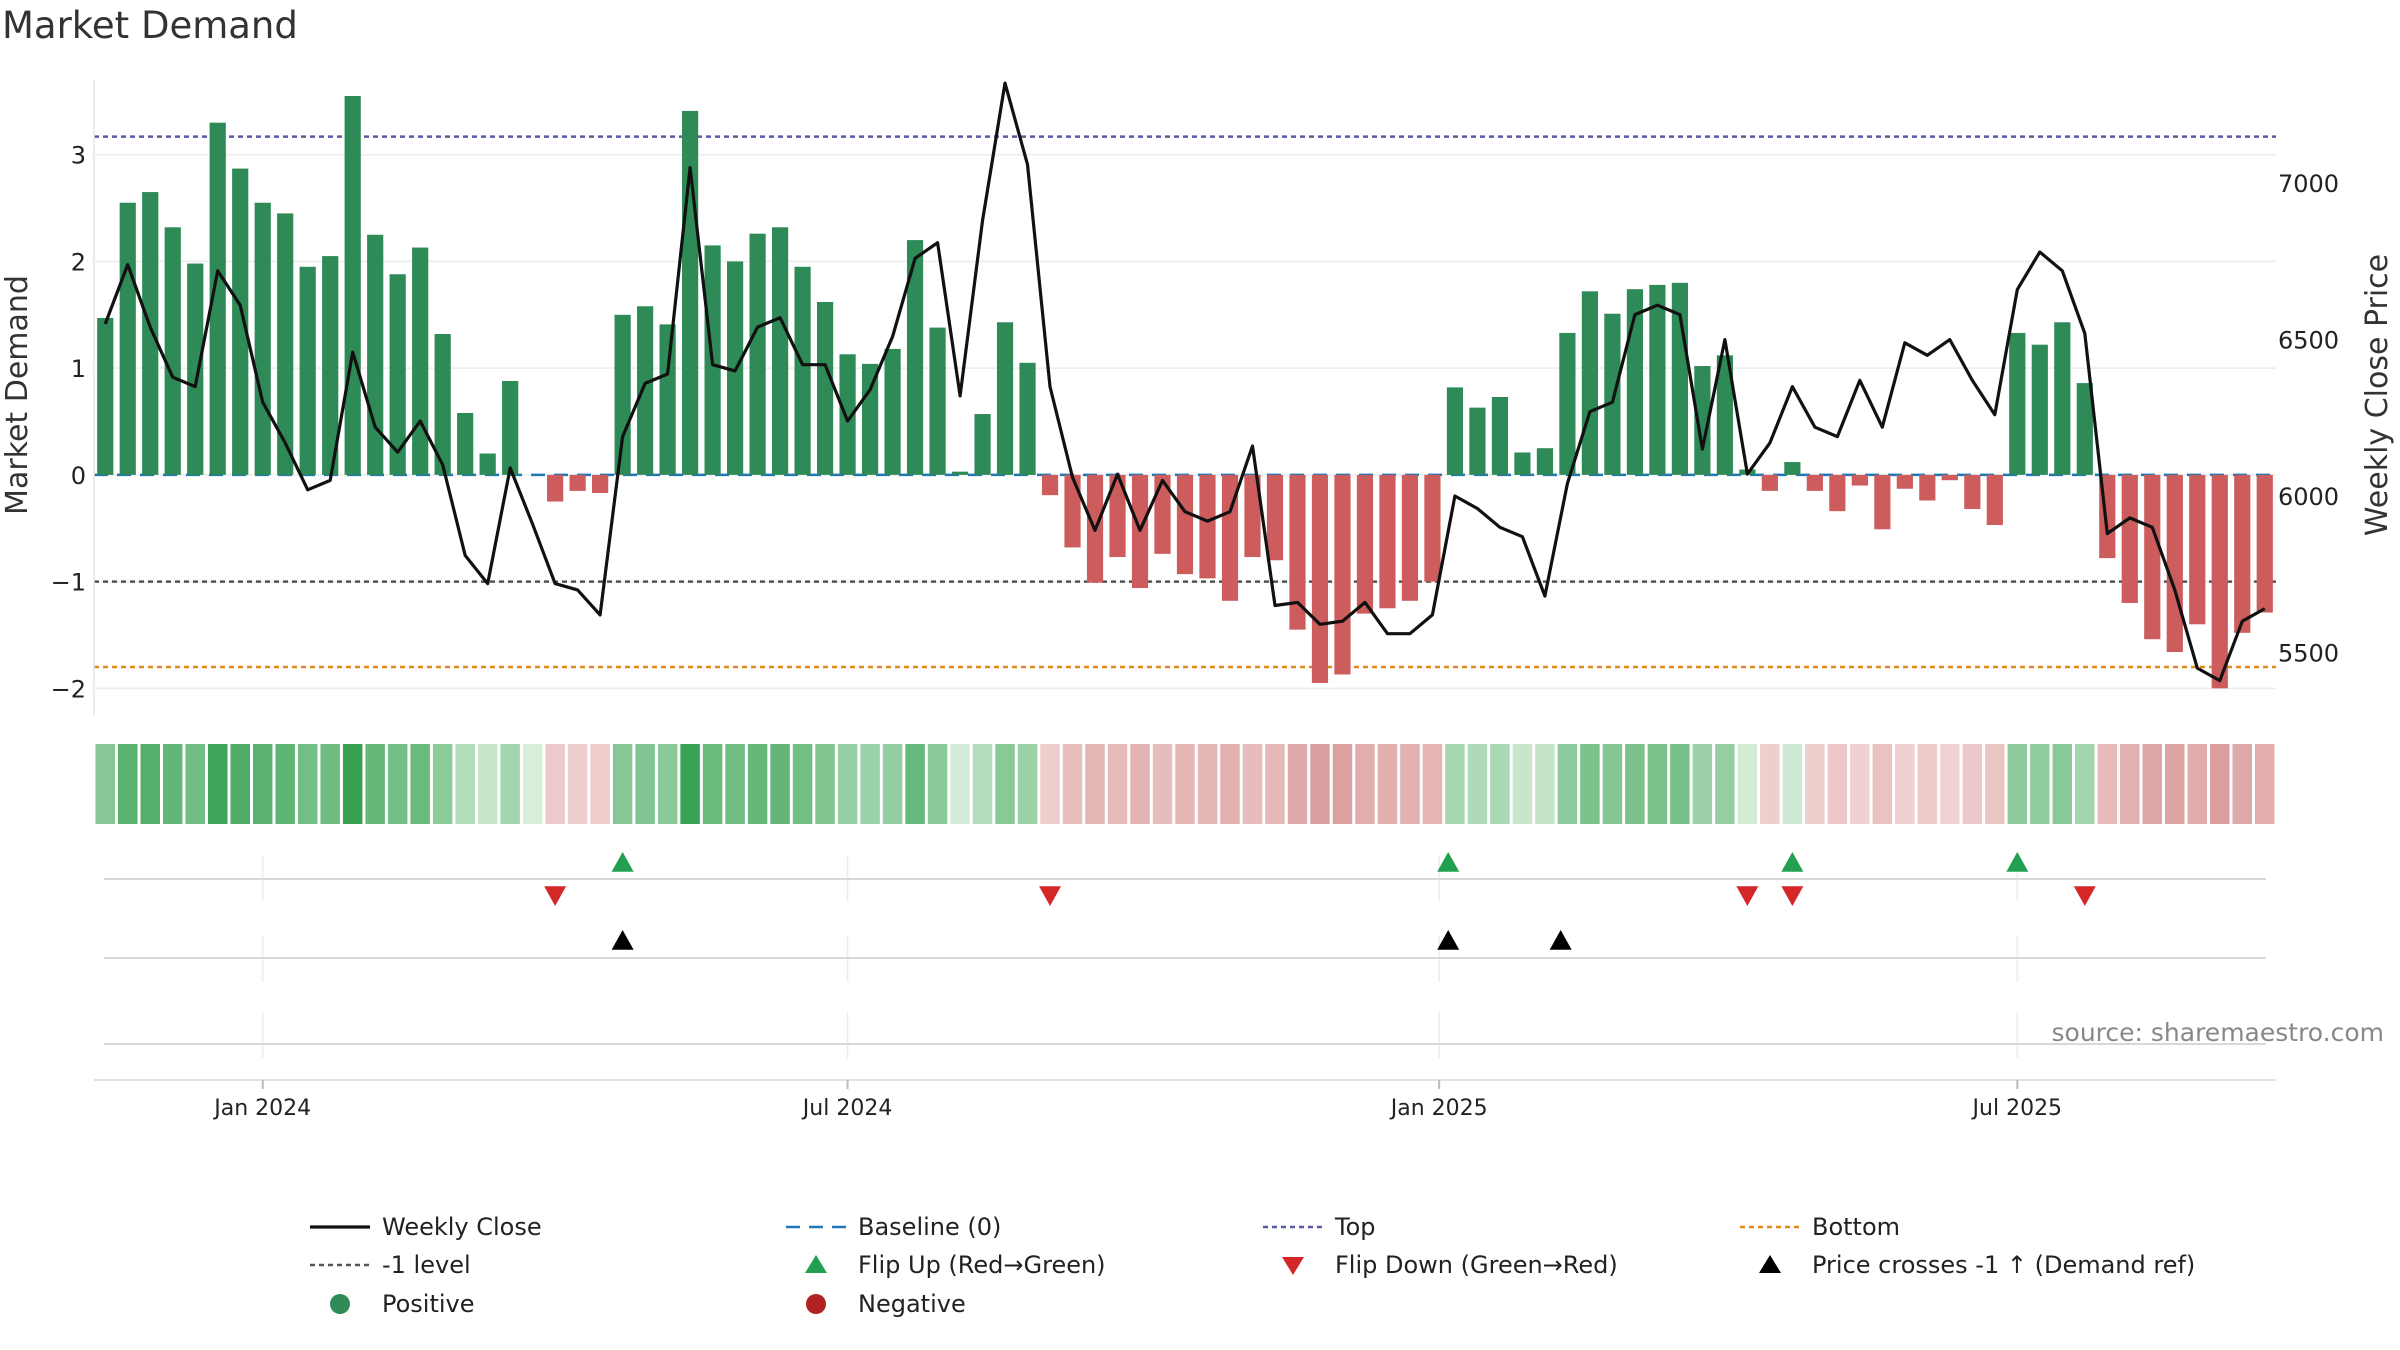 The width and height of the screenshot is (2400, 1350). I want to click on price-cross-marker, so click(622, 940).